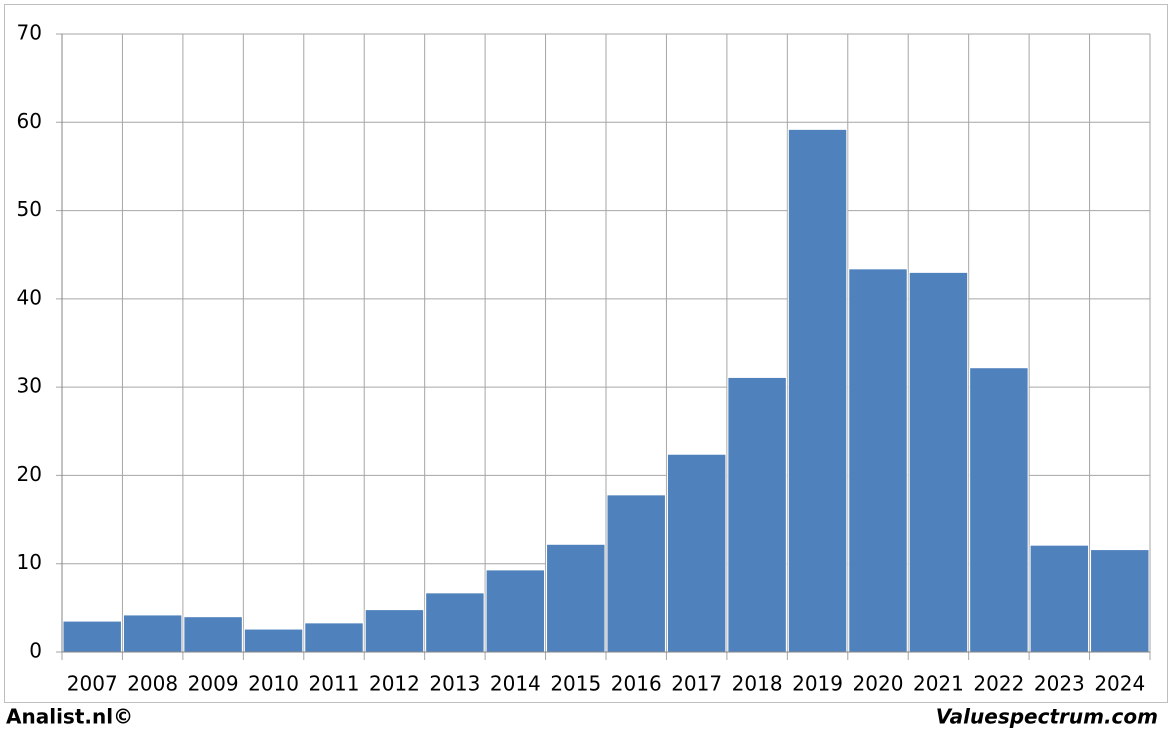 The width and height of the screenshot is (1172, 734). I want to click on x-tick-label: 2010, so click(273, 684).